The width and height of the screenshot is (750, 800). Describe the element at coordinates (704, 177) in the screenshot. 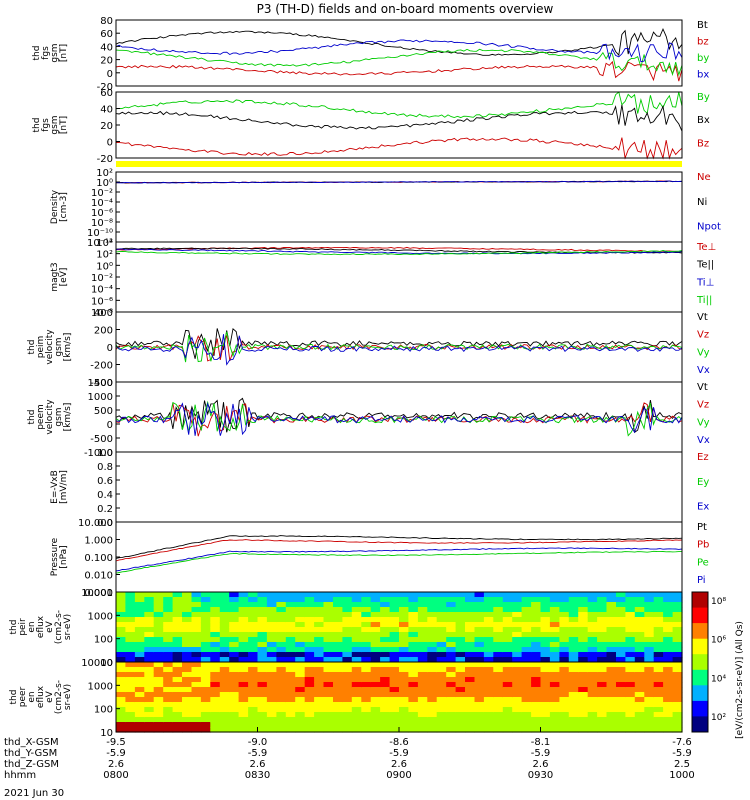

I see `legend-entry: Ne` at that location.